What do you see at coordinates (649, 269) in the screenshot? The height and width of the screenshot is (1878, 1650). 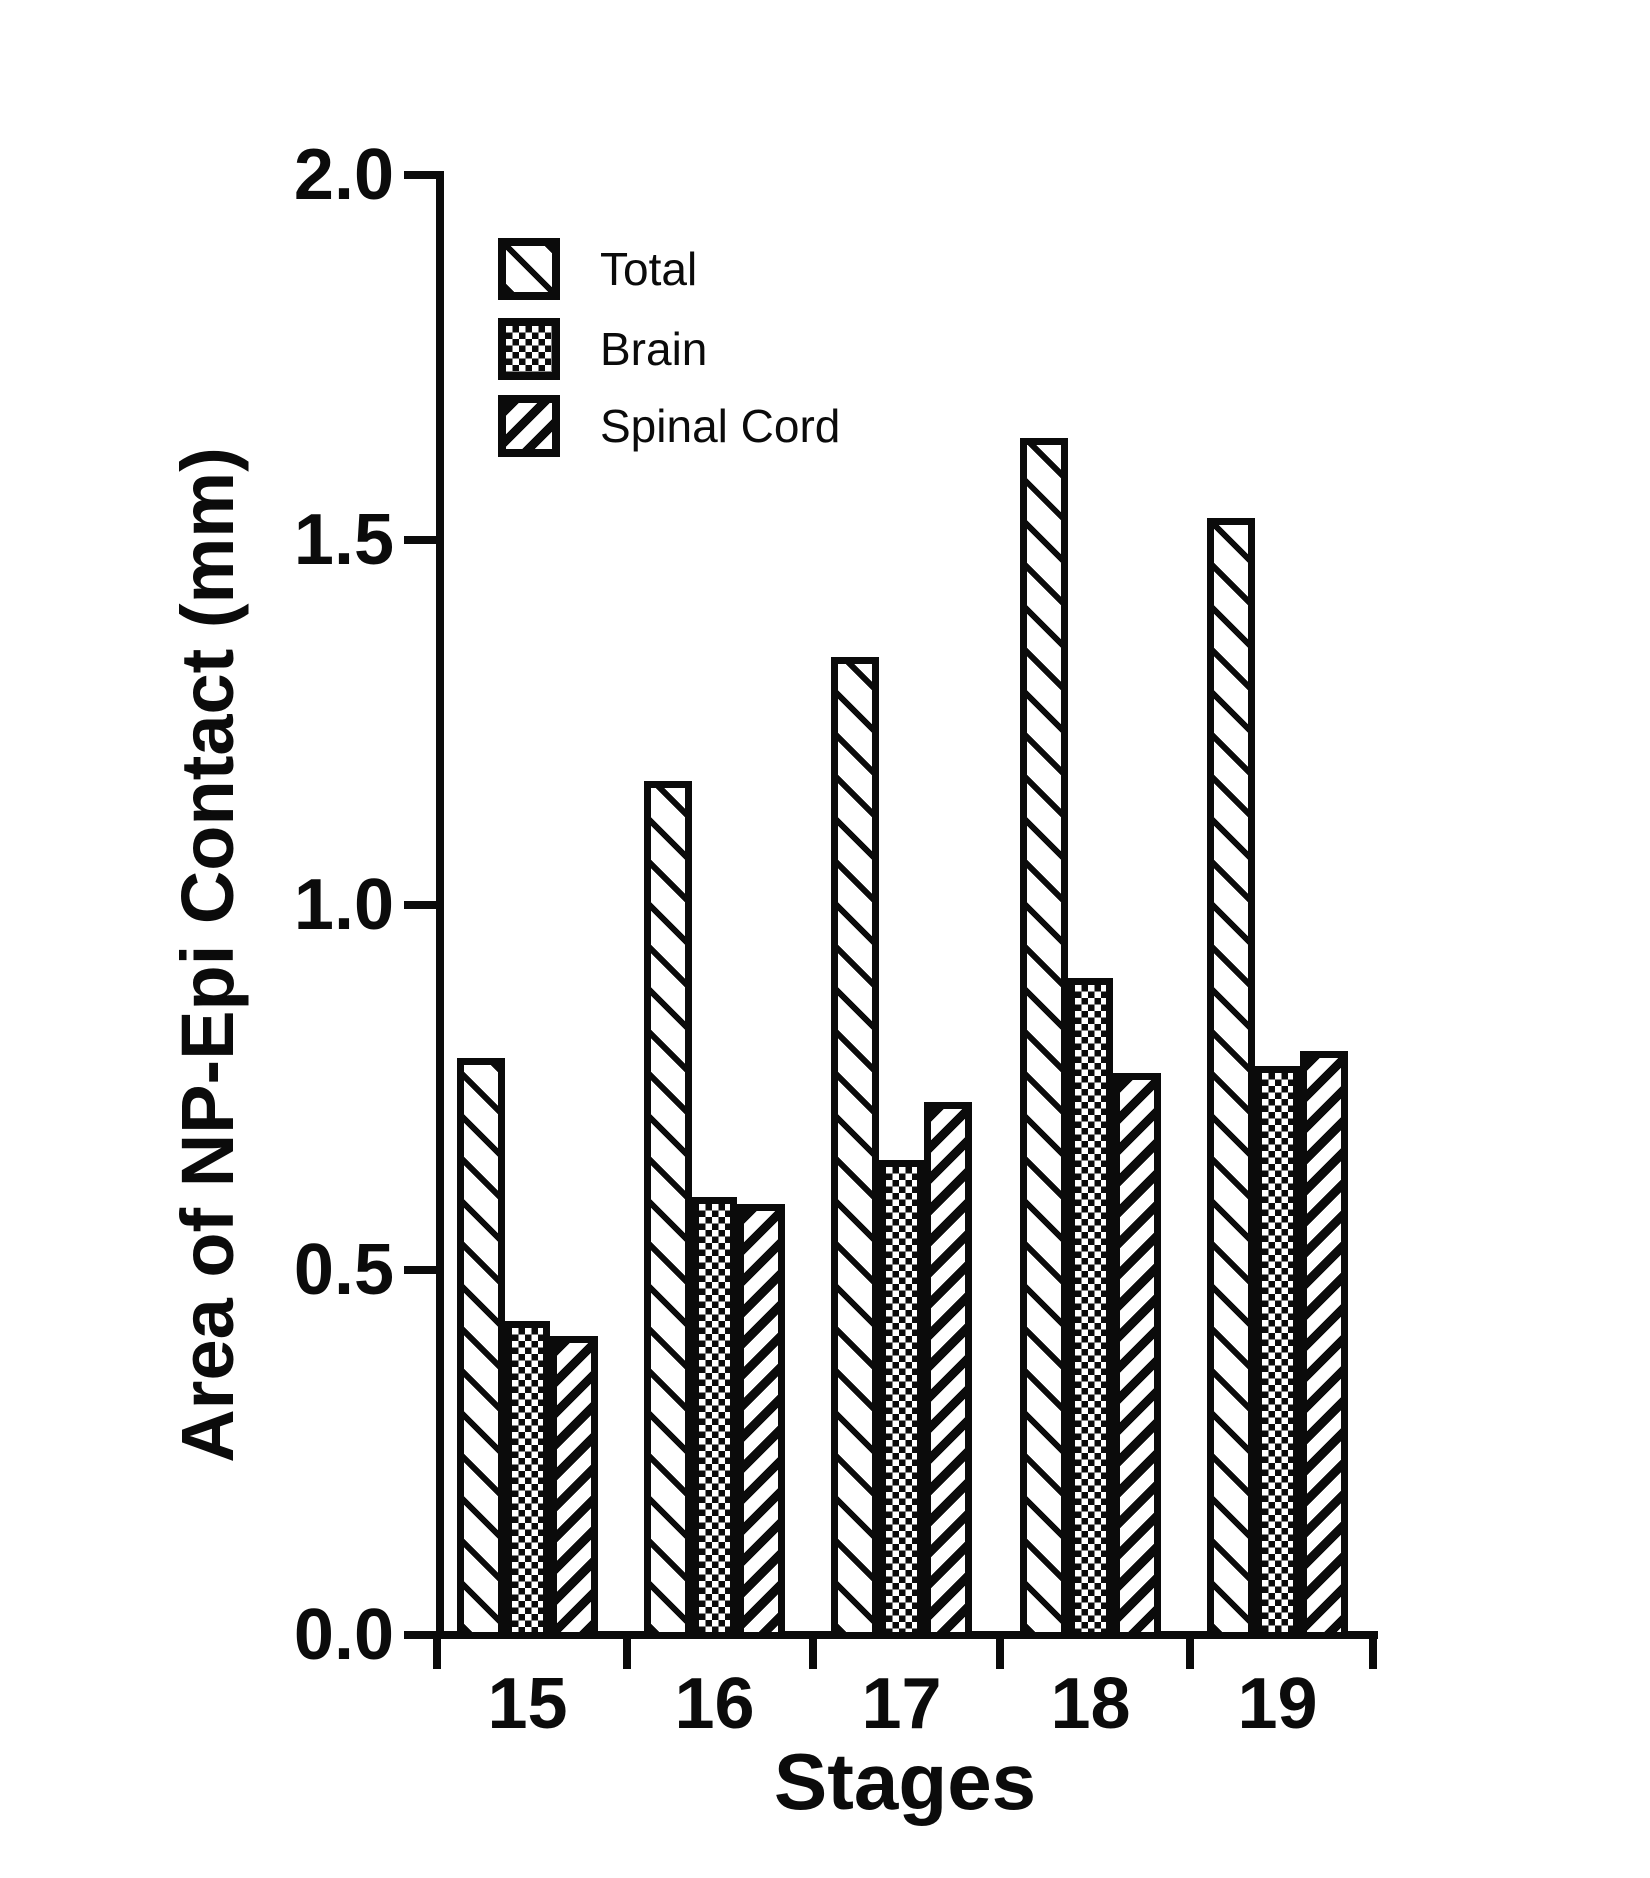 I see `legend-label-total: Total` at bounding box center [649, 269].